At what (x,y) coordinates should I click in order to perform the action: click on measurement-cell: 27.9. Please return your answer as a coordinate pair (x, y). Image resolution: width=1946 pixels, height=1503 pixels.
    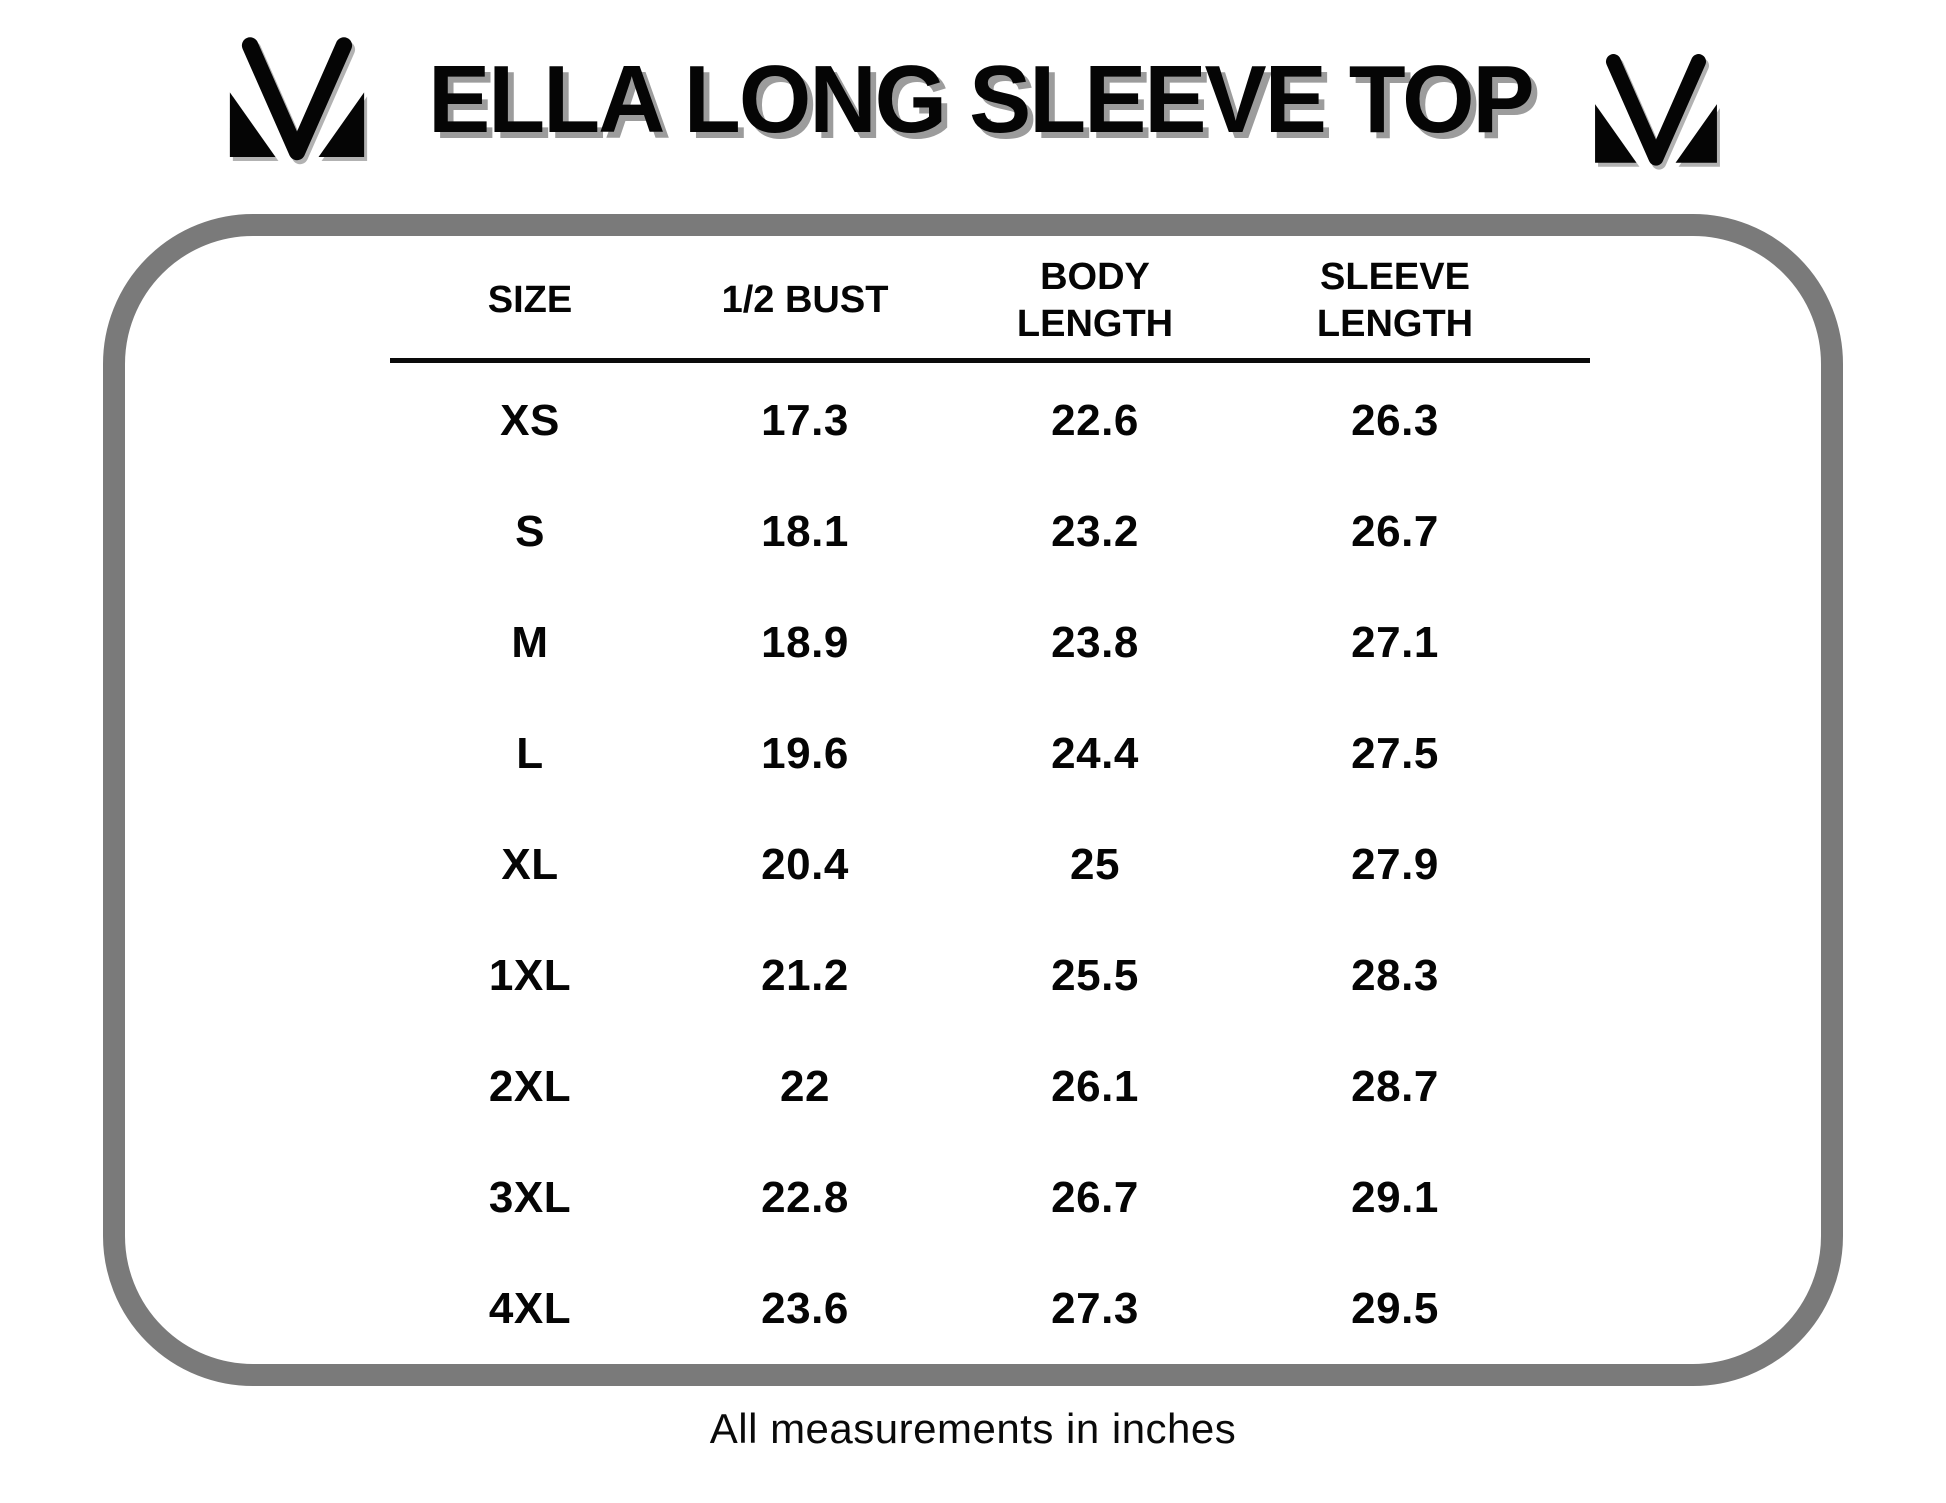
    Looking at the image, I should click on (1395, 864).